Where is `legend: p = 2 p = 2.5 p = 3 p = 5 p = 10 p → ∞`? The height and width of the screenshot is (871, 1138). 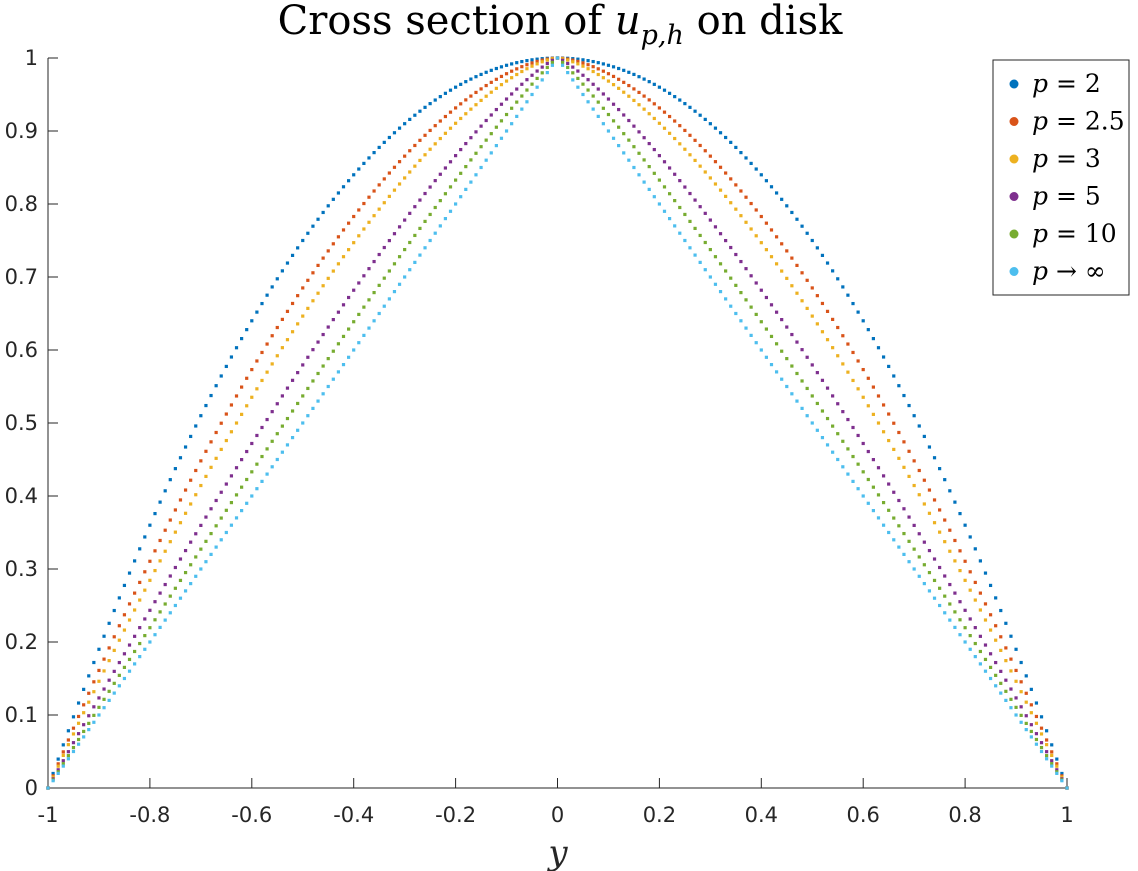 legend: p = 2 p = 2.5 p = 3 p = 5 p = 10 p → ∞ is located at coordinates (1061, 177).